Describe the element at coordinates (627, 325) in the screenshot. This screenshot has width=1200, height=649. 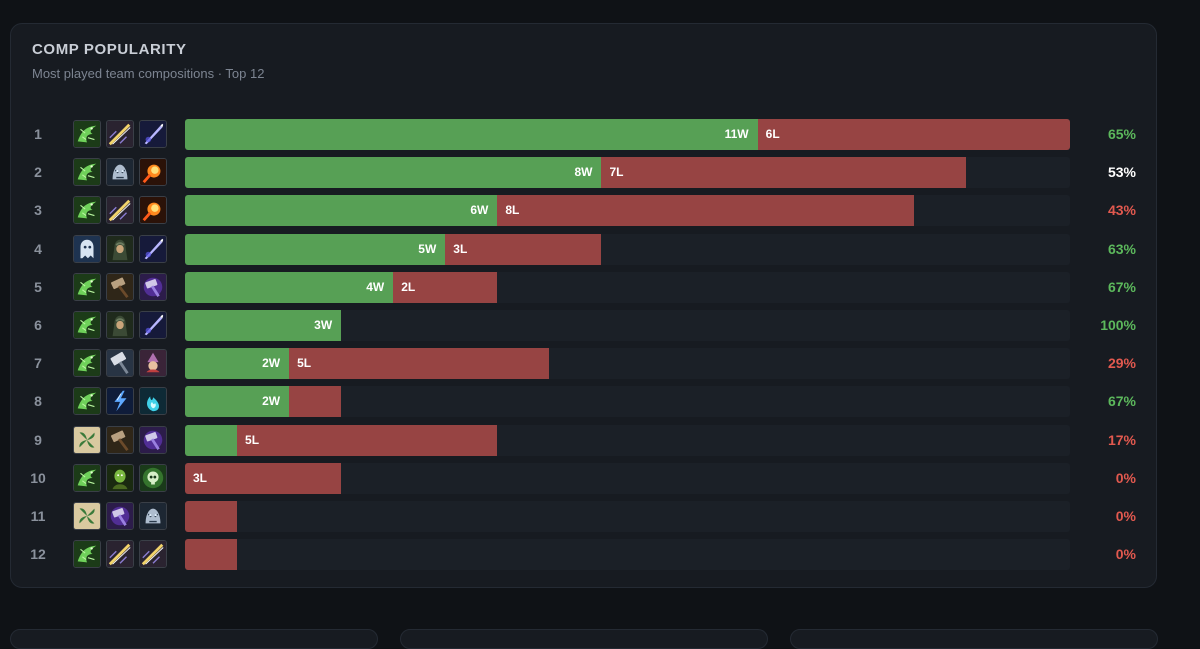
I see `bar-track: 3W` at that location.